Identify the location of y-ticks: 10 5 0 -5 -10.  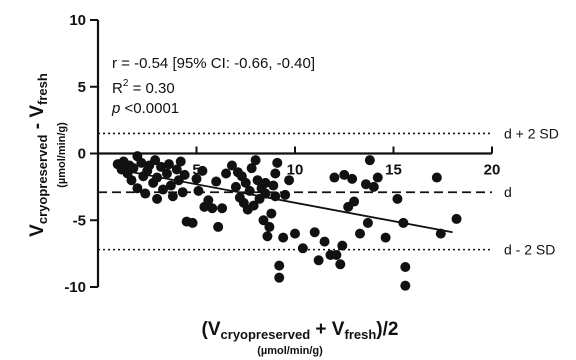
(81, 154).